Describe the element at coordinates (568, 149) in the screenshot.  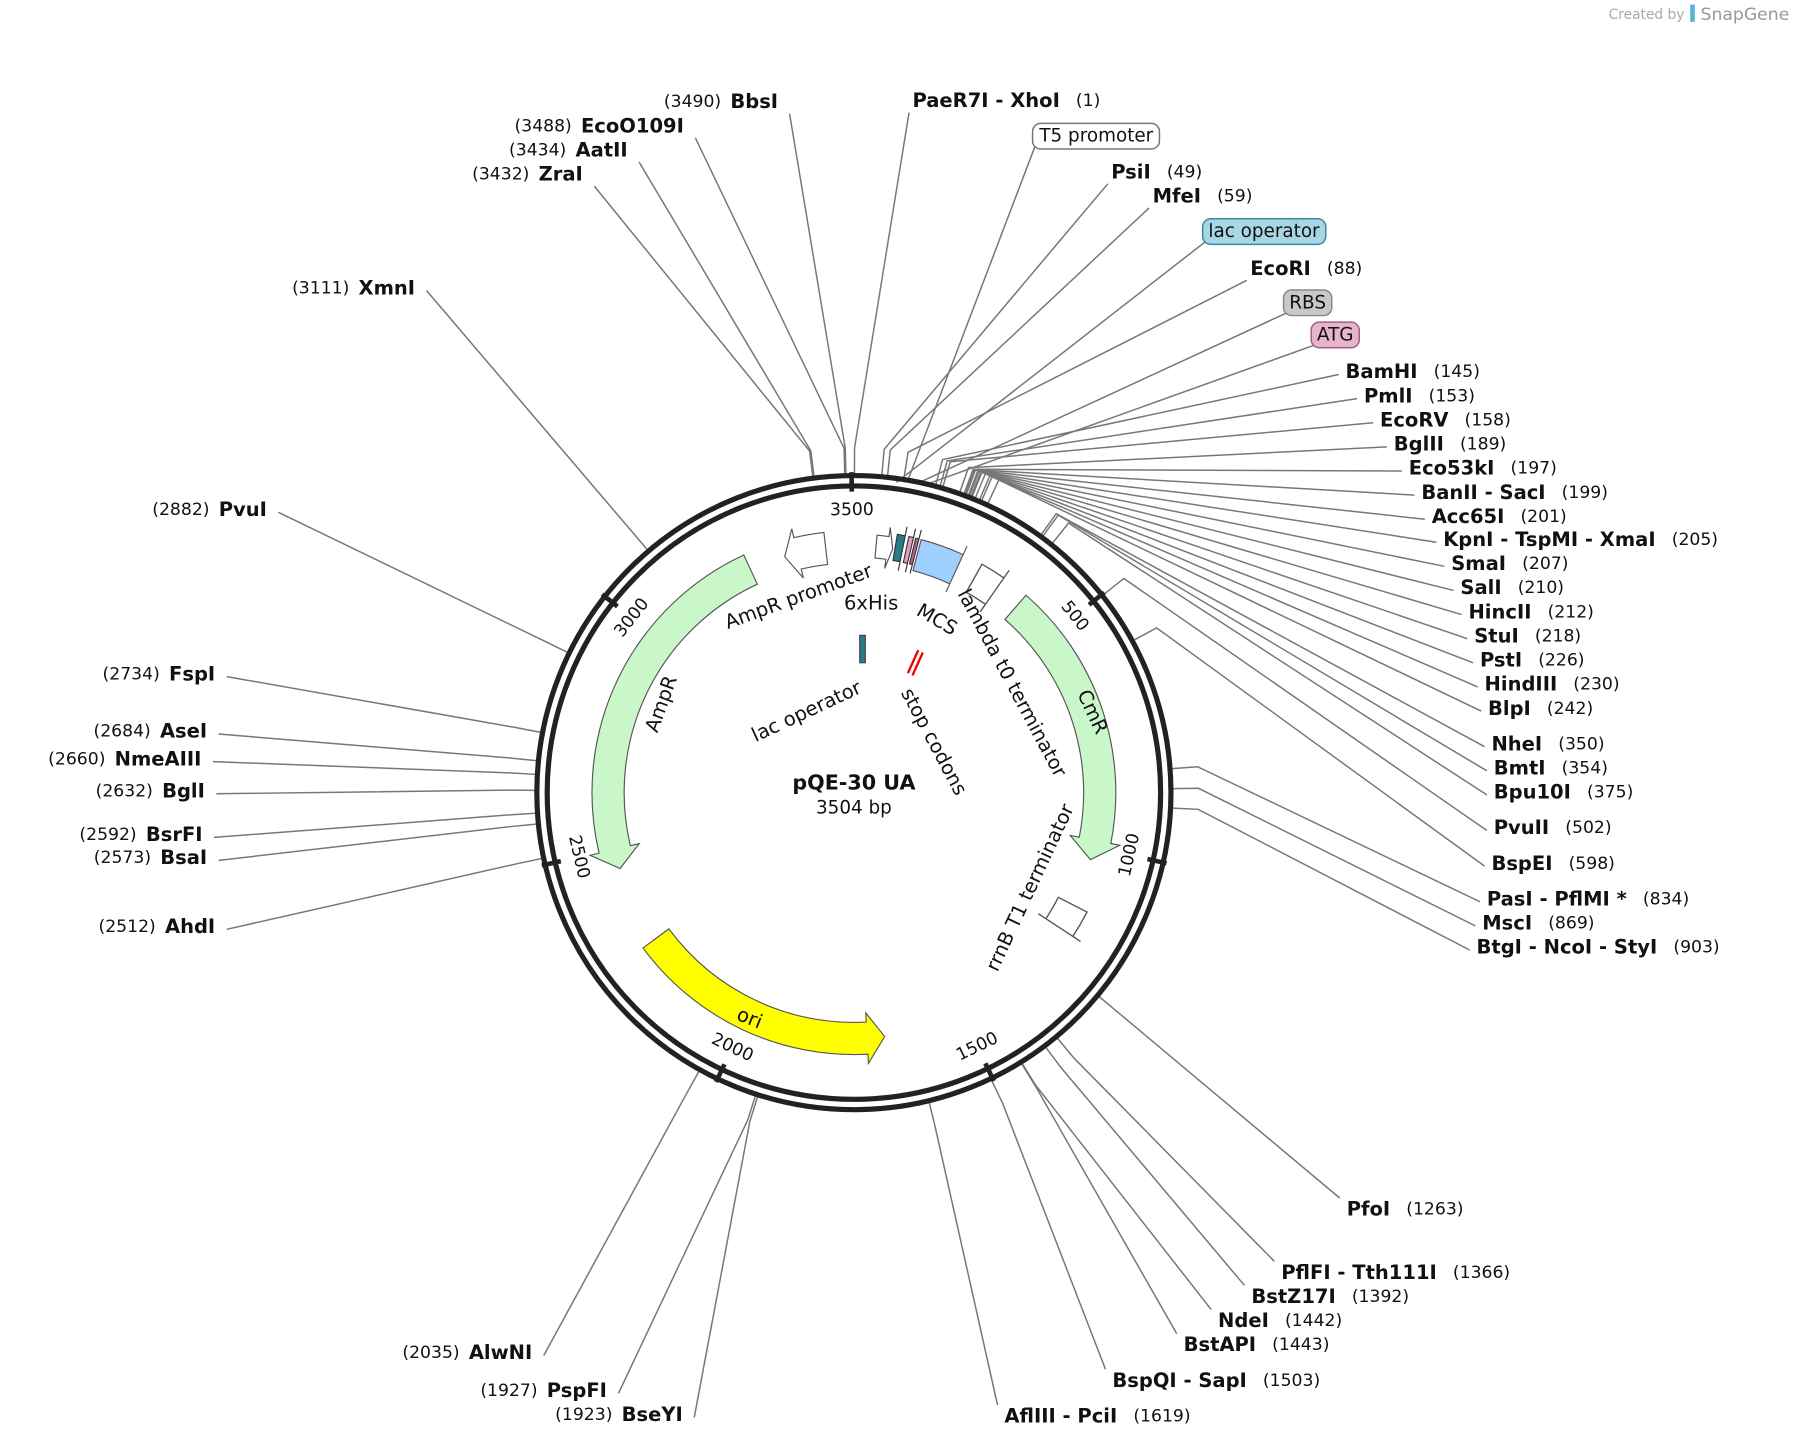
I see `enzyme-label: (3434) AatII` at that location.